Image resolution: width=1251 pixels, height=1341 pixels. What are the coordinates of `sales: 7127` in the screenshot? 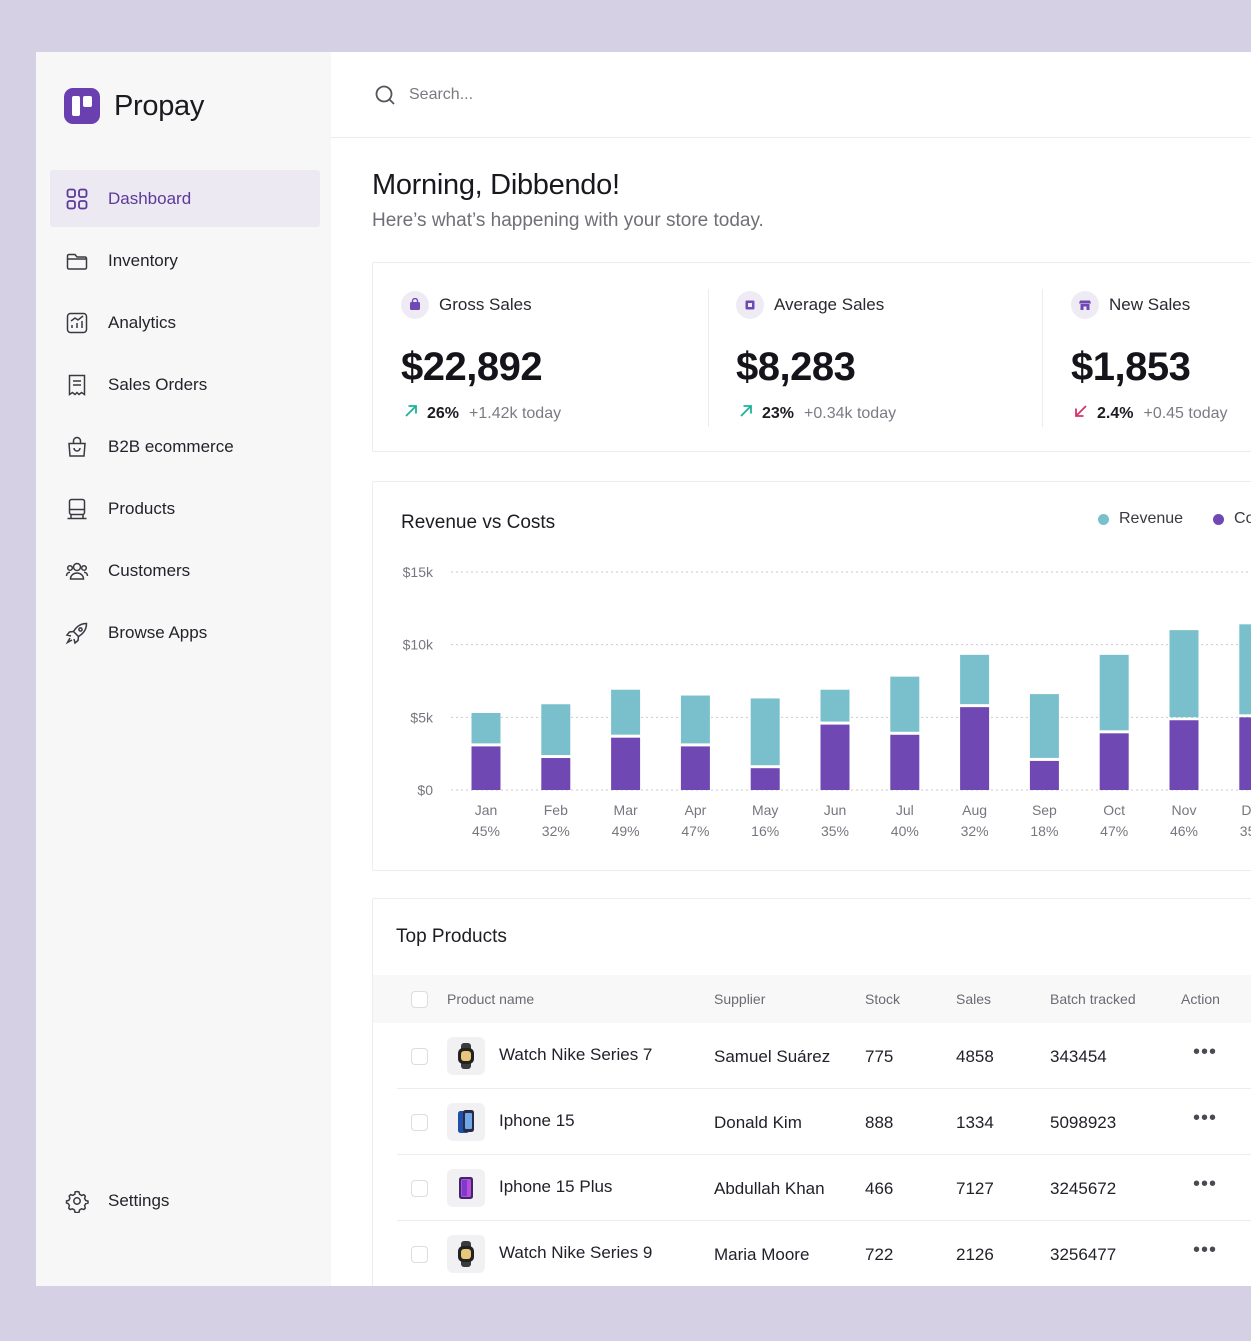 It's located at (975, 1188).